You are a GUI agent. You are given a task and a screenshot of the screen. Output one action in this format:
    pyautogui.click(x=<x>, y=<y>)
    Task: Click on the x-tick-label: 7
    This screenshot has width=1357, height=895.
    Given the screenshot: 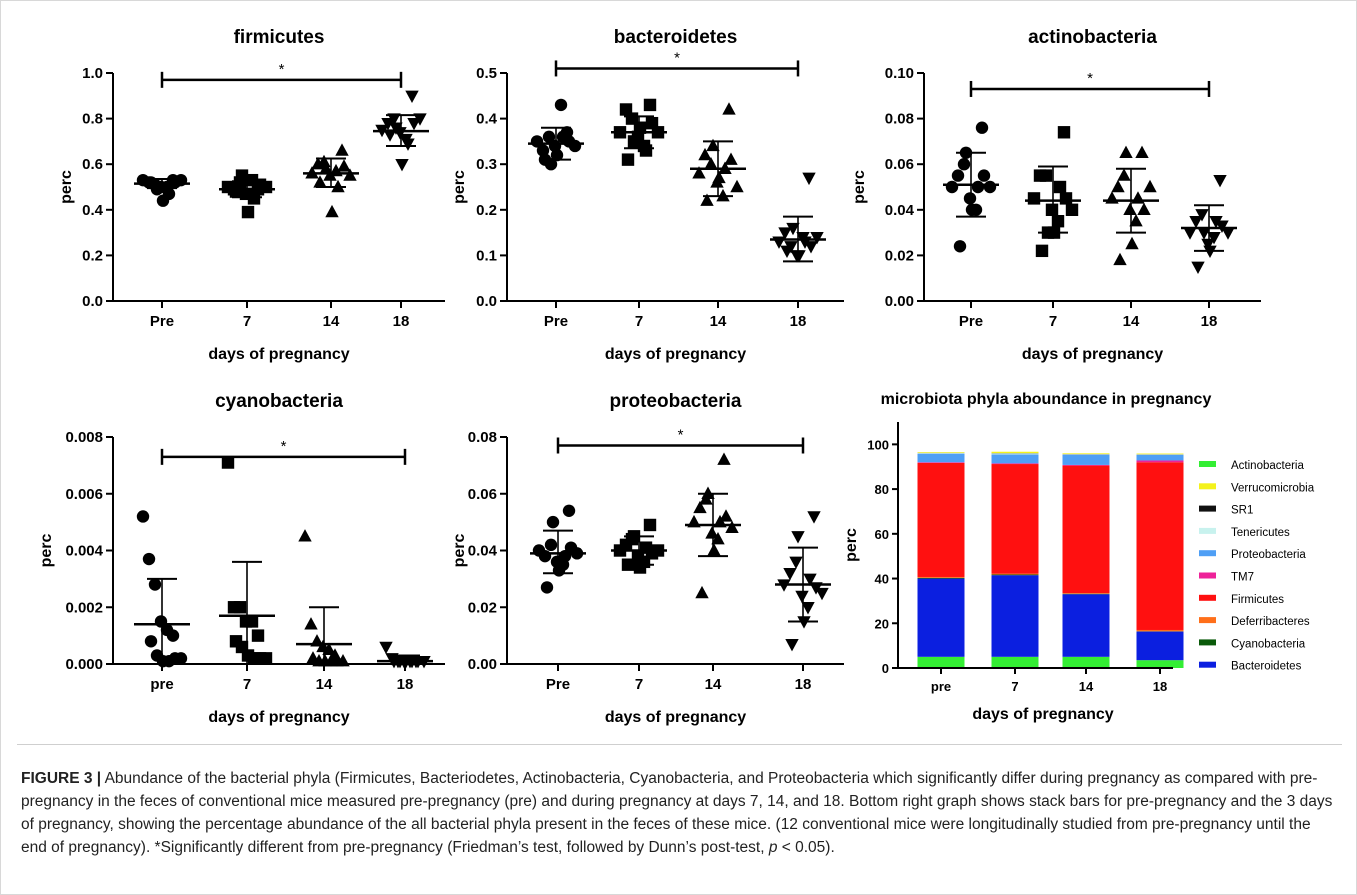 What is the action you would take?
    pyautogui.click(x=247, y=684)
    